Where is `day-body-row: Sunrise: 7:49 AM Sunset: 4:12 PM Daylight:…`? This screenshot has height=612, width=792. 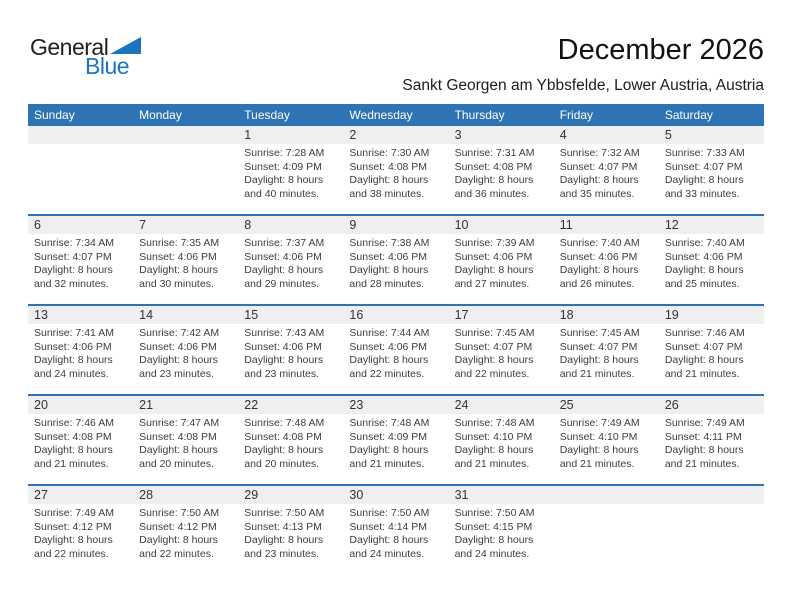 day-body-row: Sunrise: 7:49 AM Sunset: 4:12 PM Daylight:… is located at coordinates (396, 539).